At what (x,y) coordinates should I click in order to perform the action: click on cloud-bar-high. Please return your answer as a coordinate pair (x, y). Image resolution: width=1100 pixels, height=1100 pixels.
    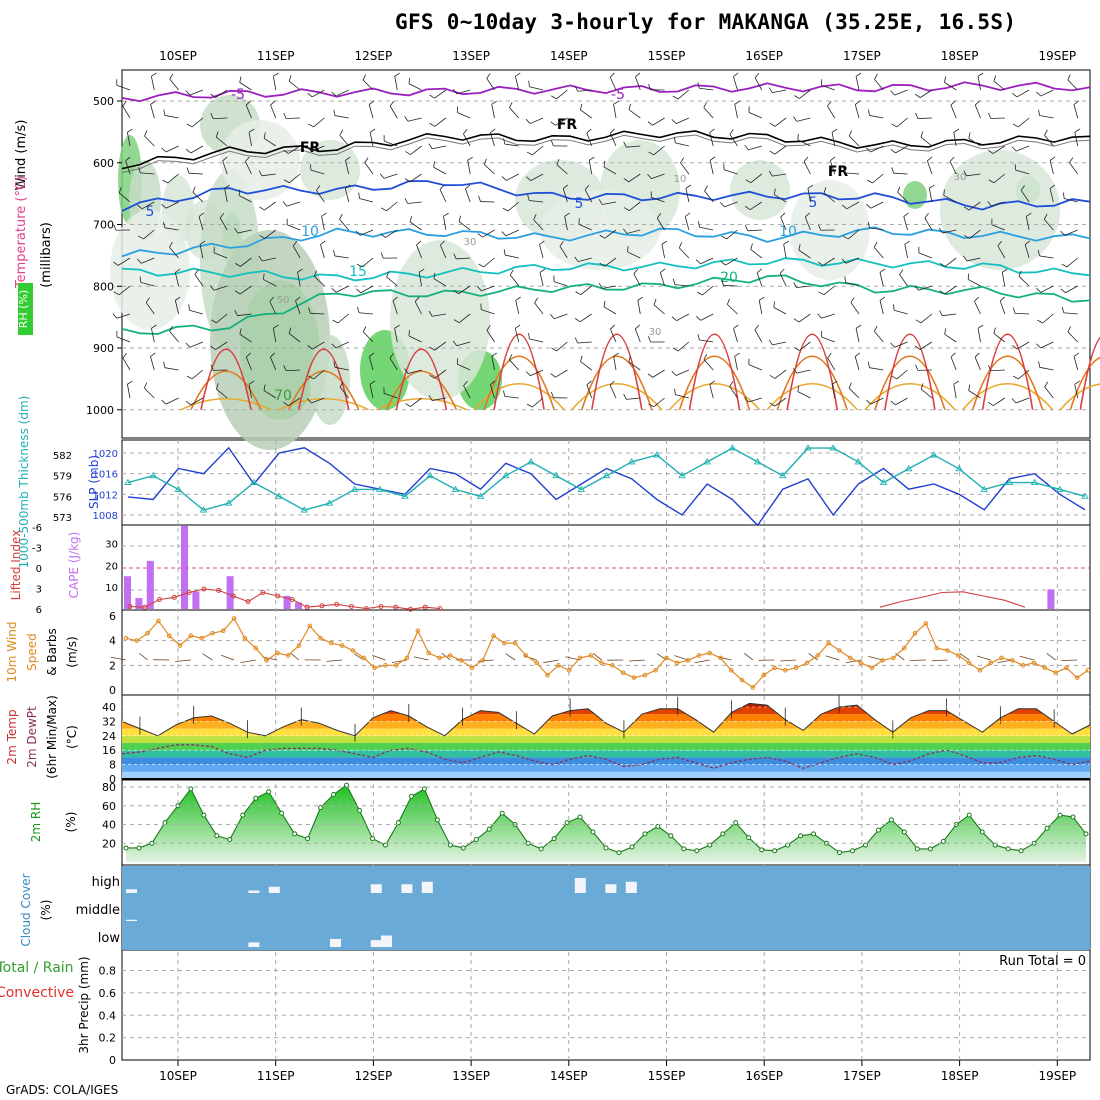
    Looking at the image, I should click on (254, 891).